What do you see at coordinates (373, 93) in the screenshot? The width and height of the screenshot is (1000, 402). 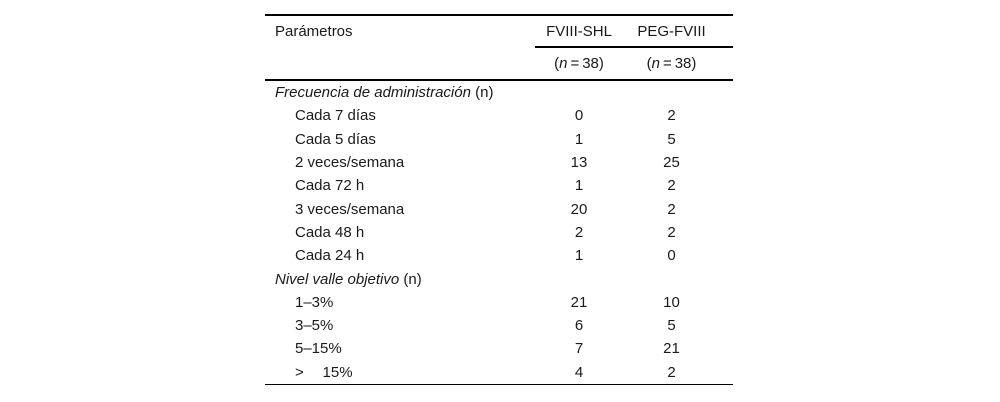 I see `section-label-italic: Frecuencia de administración` at bounding box center [373, 93].